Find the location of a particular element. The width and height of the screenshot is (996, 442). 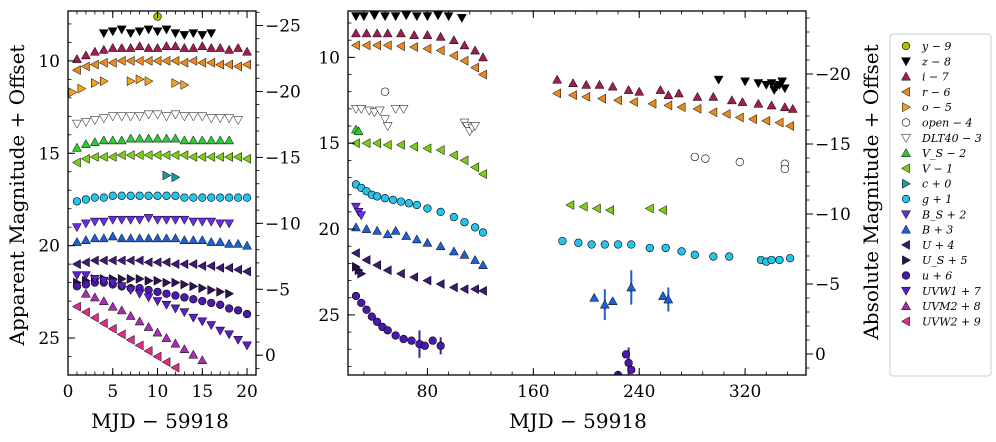

legend-marker-V is located at coordinates (905, 168).